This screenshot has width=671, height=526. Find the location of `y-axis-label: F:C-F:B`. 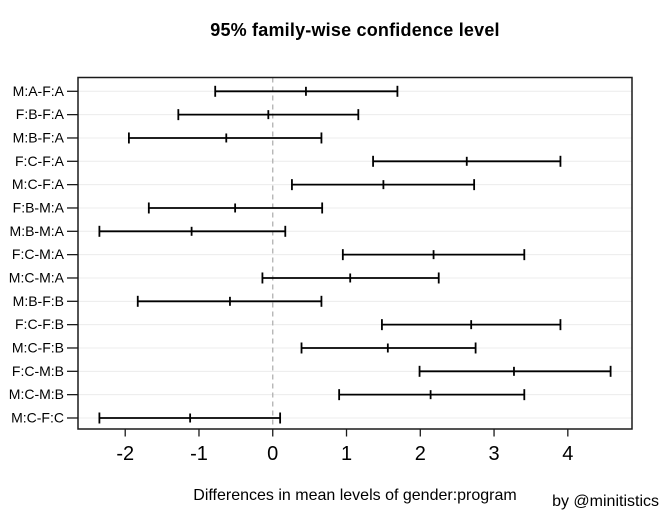

y-axis-label: F:C-F:B is located at coordinates (39, 324).